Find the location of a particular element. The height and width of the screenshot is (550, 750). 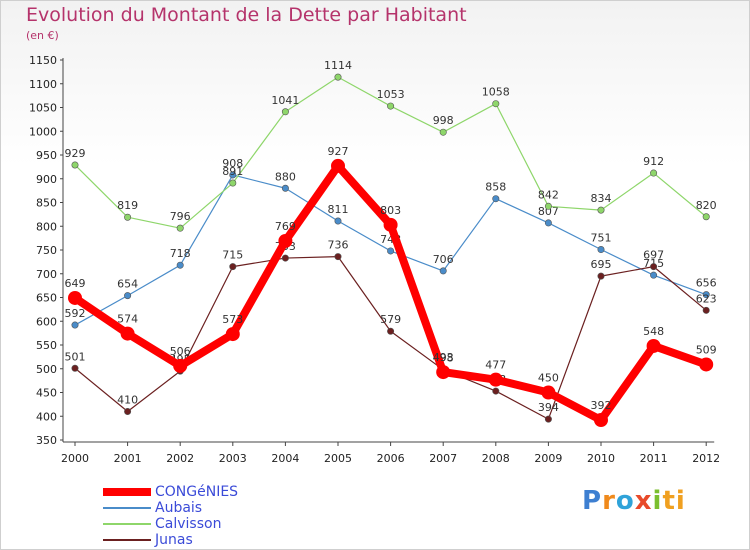

point-aubais-2011 is located at coordinates (654, 275).